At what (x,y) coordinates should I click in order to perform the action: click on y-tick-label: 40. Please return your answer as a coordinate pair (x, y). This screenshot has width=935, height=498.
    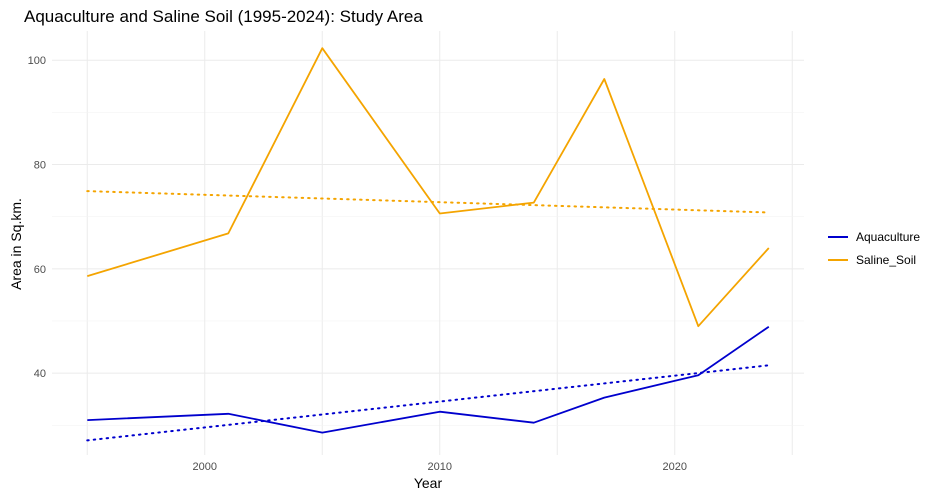
    Looking at the image, I should click on (40, 374).